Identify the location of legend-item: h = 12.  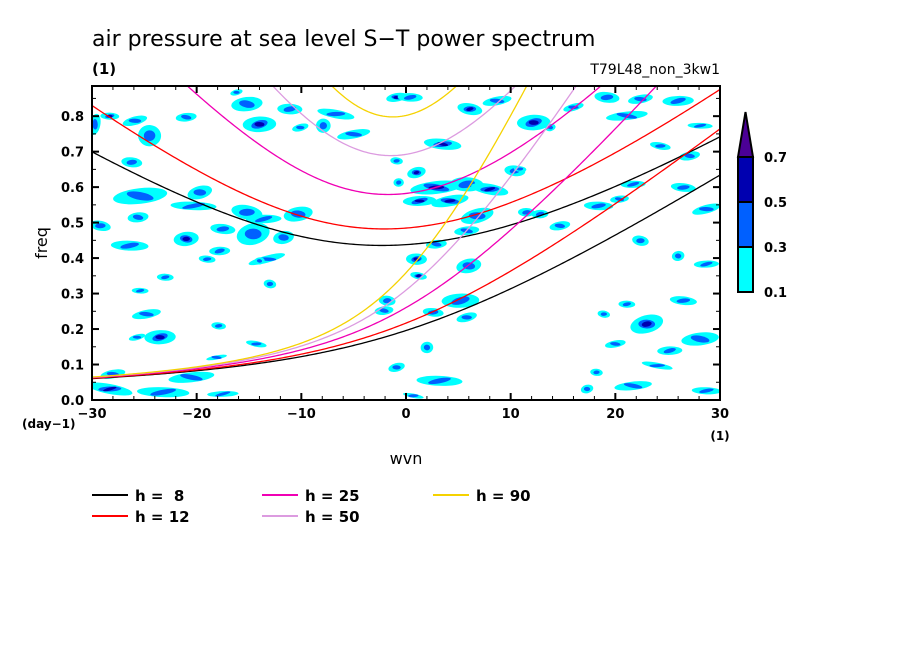
(141, 517).